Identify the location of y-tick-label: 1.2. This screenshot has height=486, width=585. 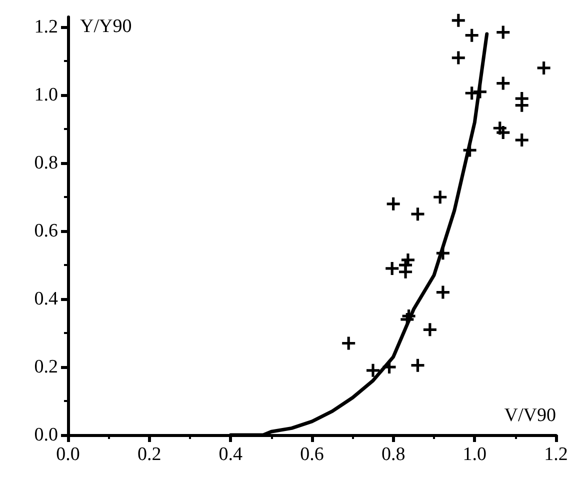
(46, 27).